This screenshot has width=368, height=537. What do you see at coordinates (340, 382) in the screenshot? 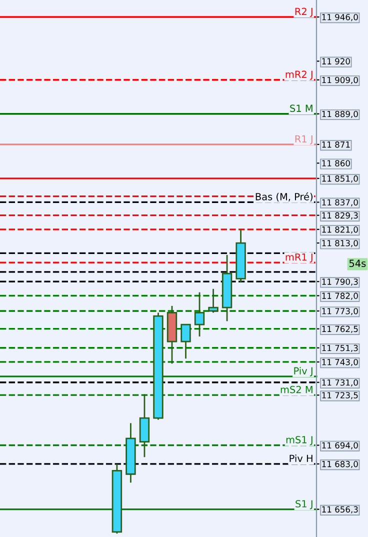
I see `y-tick-label: 11 731,0` at bounding box center [340, 382].